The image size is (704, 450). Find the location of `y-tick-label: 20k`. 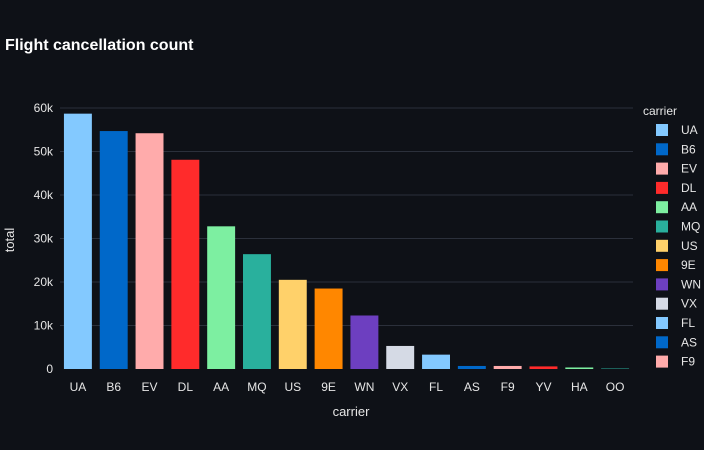

y-tick-label: 20k is located at coordinates (44, 282).